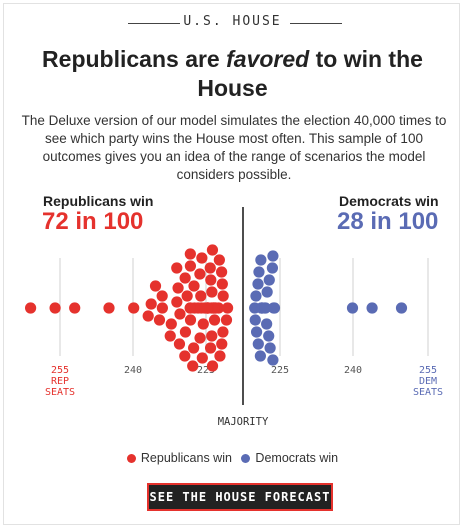 The width and height of the screenshot is (465, 530). I want to click on tick-label-rep-255: 255 REP SEATS, so click(60, 381).